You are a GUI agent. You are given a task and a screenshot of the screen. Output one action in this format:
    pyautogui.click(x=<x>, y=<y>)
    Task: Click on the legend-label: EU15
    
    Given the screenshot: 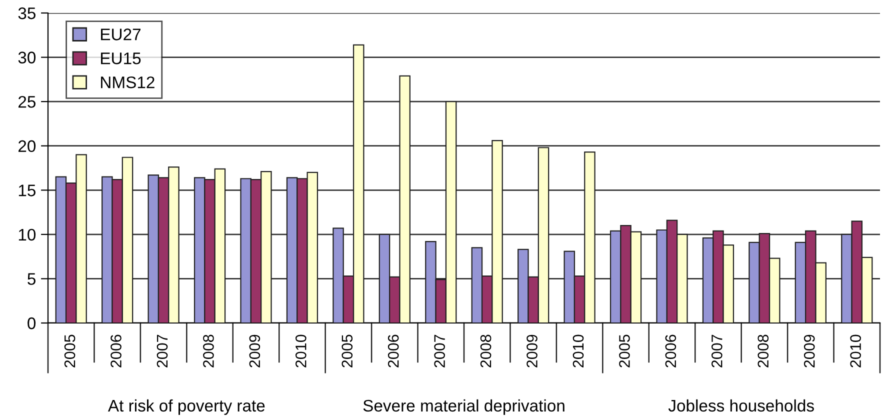 What is the action you would take?
    pyautogui.click(x=121, y=58)
    